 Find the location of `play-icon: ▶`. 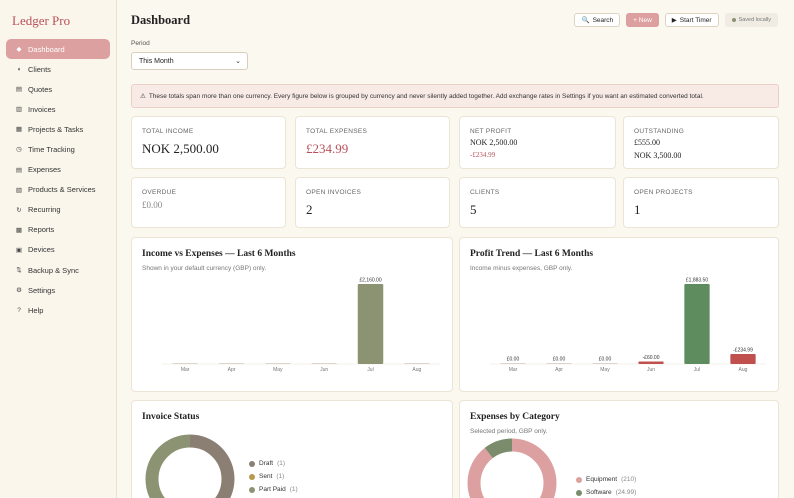

play-icon: ▶ is located at coordinates (674, 20).